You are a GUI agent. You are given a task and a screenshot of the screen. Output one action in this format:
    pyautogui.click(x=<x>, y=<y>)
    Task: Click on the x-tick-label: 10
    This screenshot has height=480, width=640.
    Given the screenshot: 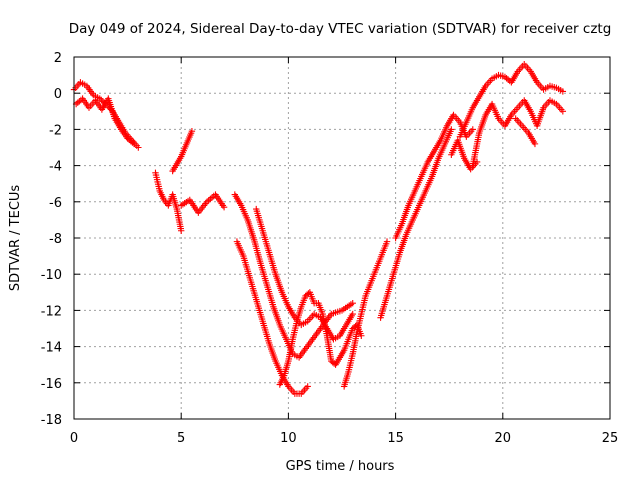 What is the action you would take?
    pyautogui.click(x=288, y=438)
    